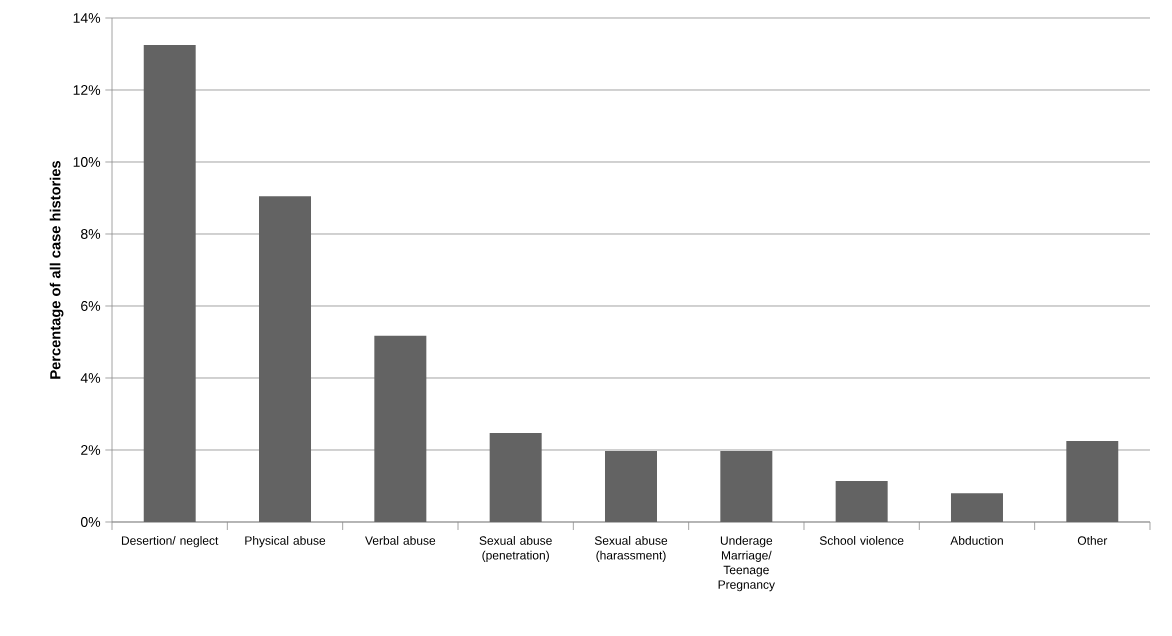 This screenshot has width=1172, height=636. What do you see at coordinates (56, 269) in the screenshot?
I see `y-axis-title: Percentage of all case histories` at bounding box center [56, 269].